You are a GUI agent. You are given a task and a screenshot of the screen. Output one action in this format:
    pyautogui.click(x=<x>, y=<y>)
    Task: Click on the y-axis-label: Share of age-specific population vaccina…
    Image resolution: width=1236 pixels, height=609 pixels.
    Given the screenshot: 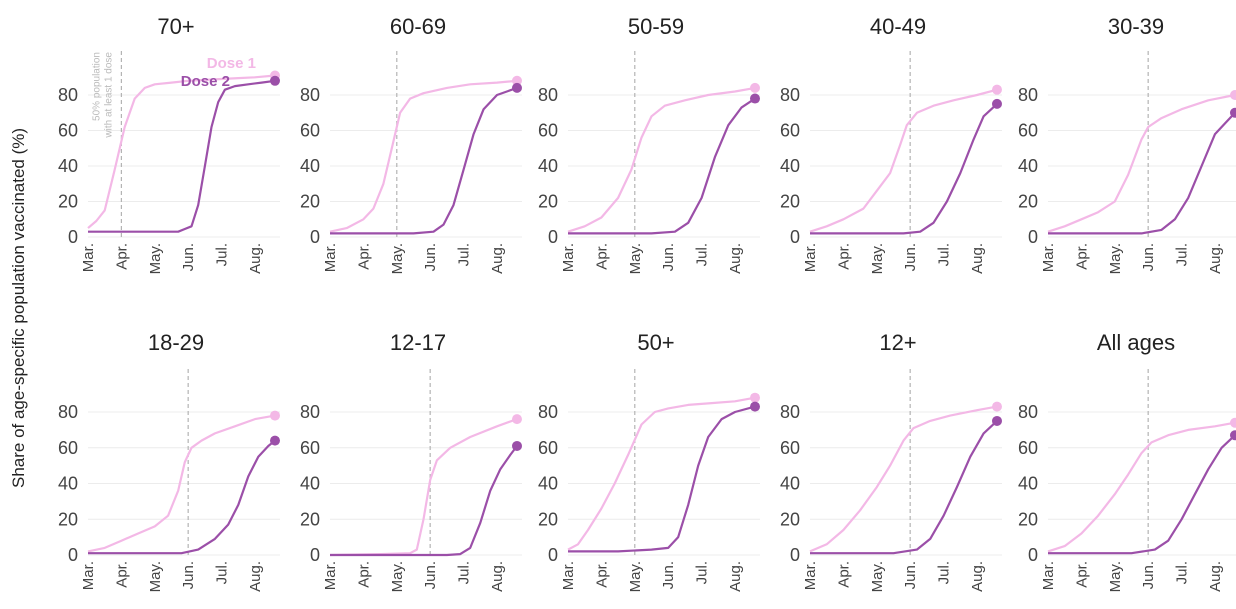 What is the action you would take?
    pyautogui.click(x=18, y=308)
    